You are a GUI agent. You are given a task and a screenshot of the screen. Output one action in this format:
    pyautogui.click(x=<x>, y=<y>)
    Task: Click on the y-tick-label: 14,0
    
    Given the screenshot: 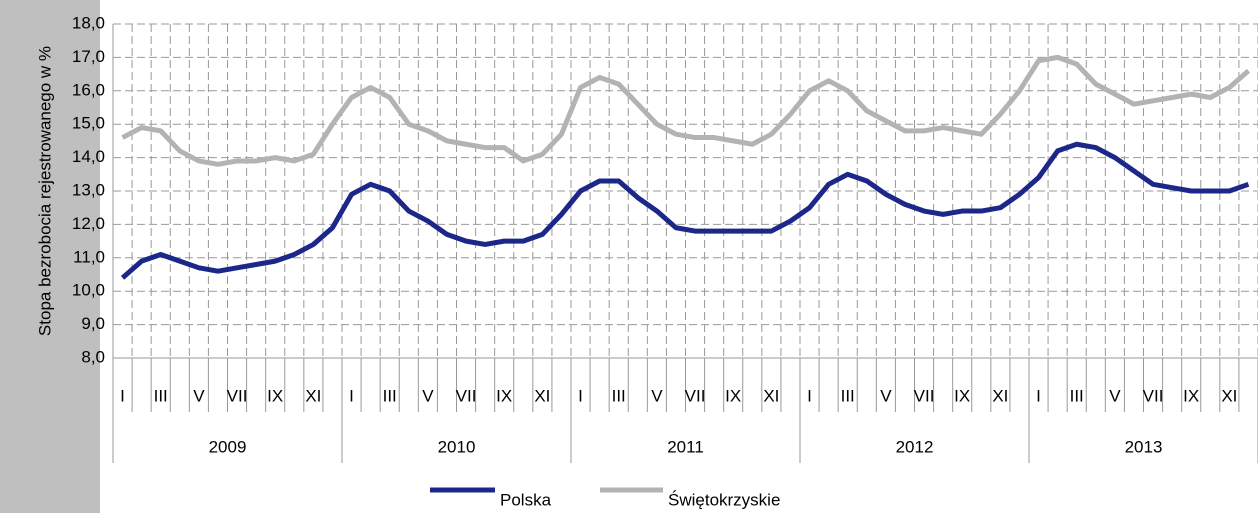 What is the action you would take?
    pyautogui.click(x=88, y=156)
    